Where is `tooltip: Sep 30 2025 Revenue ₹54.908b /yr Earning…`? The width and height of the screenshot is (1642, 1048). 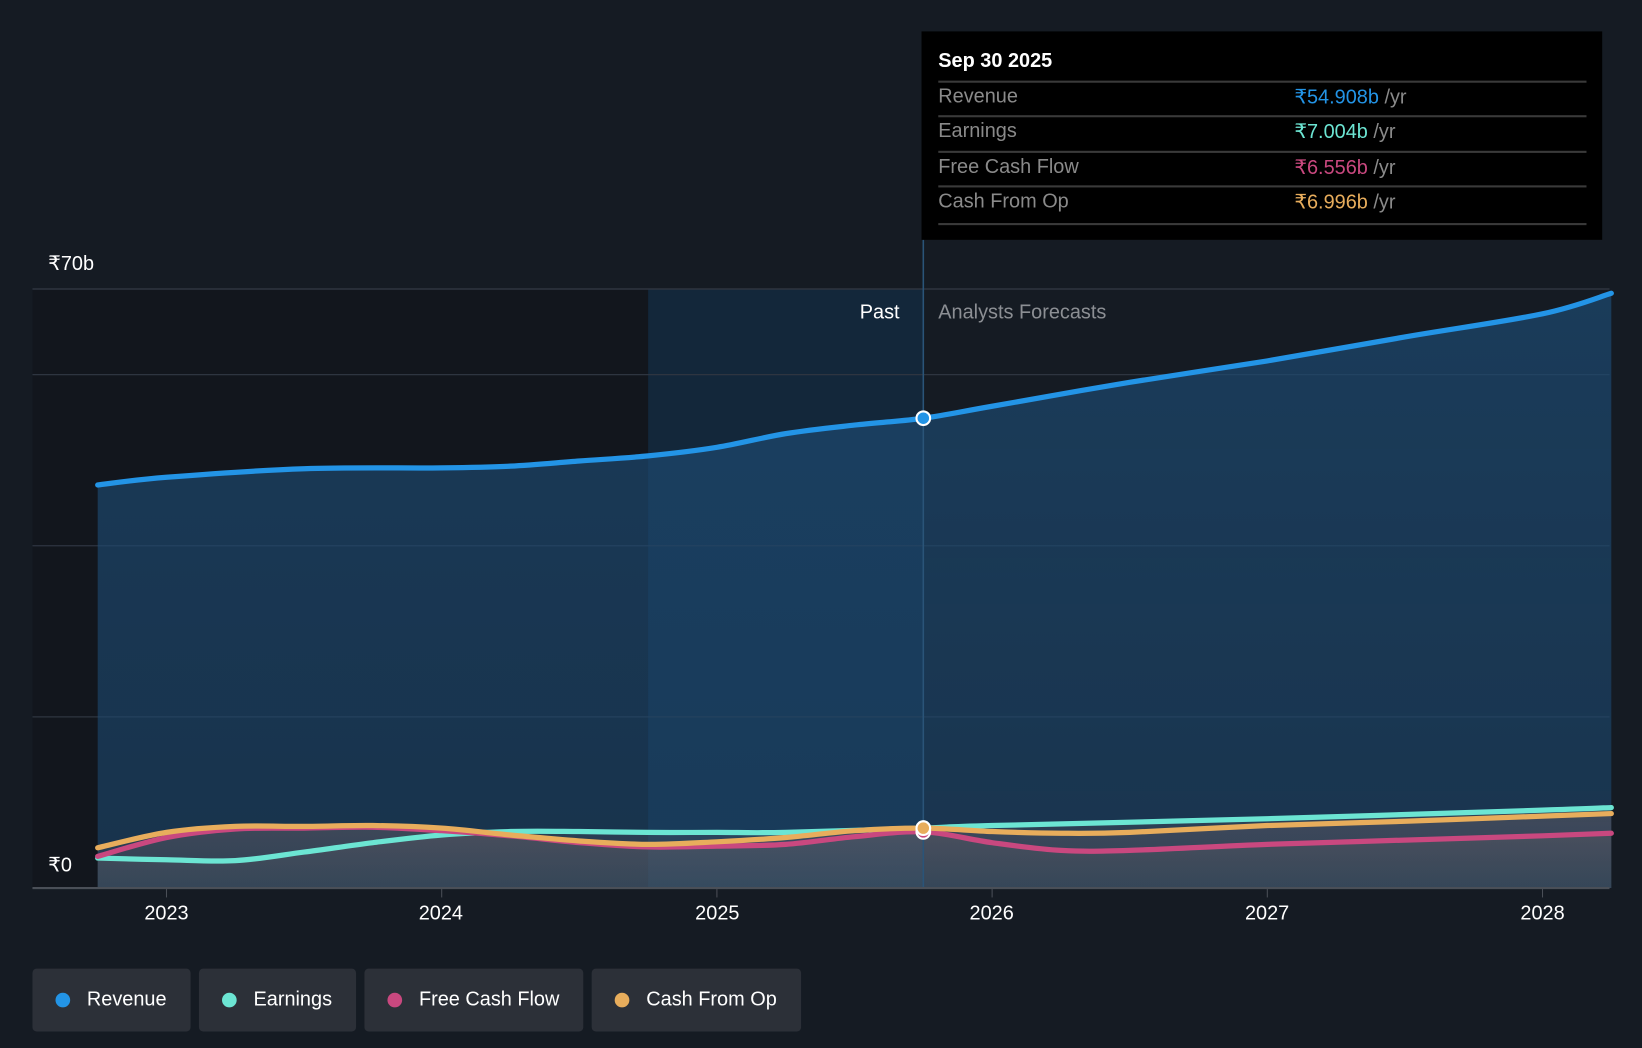 tooltip: Sep 30 2025 Revenue ₹54.908b /yr Earning… is located at coordinates (1262, 135).